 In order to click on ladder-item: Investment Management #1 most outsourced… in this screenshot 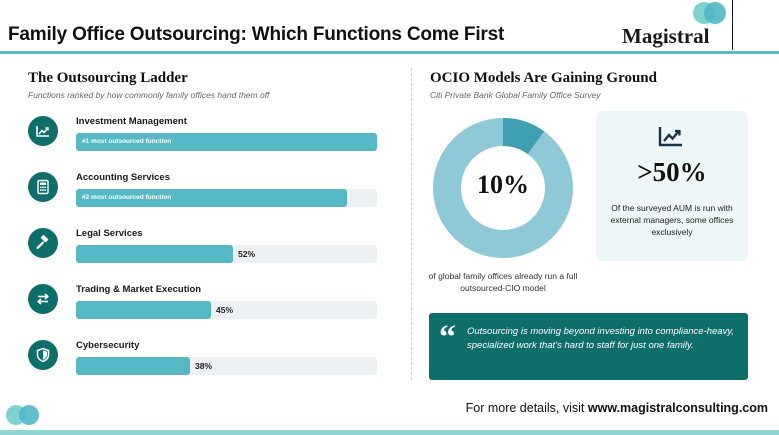, I will do `click(204, 141)`.